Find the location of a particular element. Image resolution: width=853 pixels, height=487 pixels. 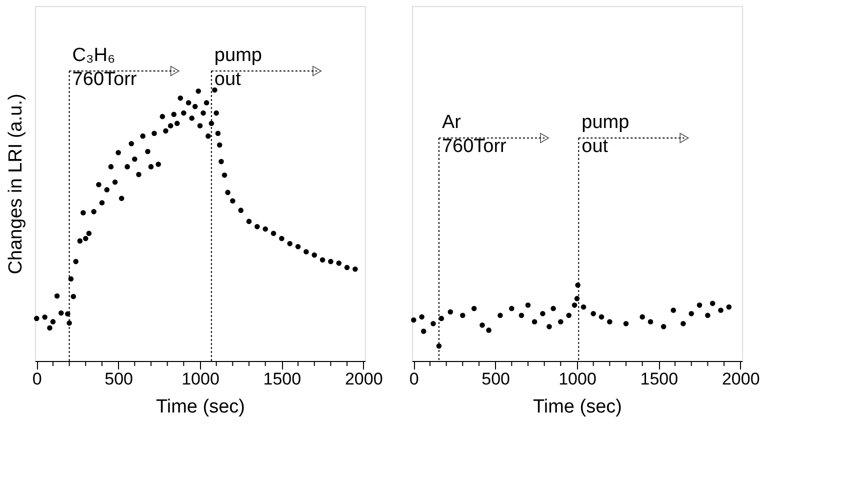

y-axis-title: Changes in LRI (a.u.) is located at coordinates (16, 184).